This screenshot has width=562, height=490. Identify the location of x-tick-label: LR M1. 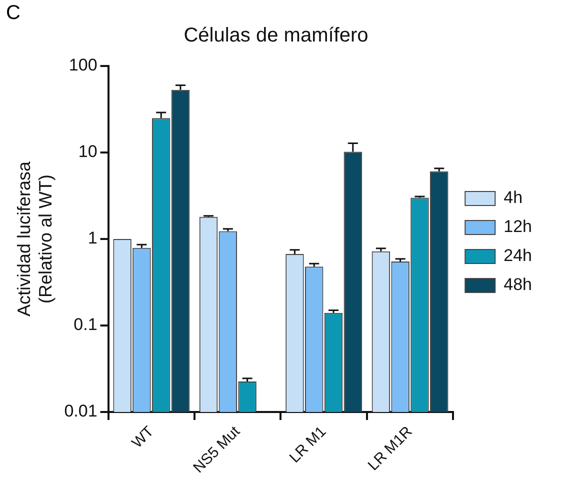
(308, 444).